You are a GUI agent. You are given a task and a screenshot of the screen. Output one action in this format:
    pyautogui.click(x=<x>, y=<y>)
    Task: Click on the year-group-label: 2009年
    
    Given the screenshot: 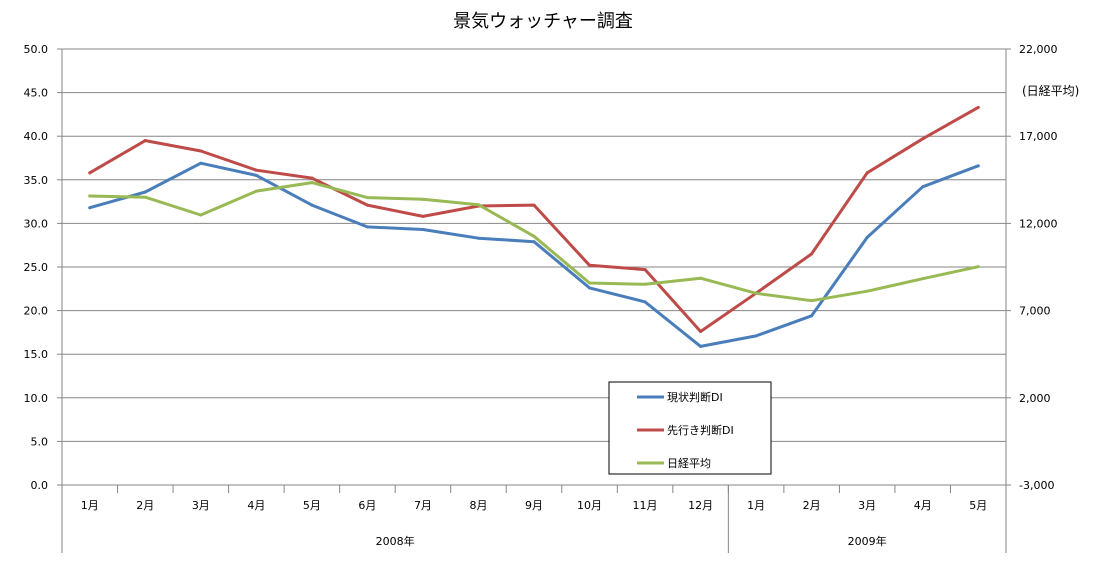 What is the action you would take?
    pyautogui.click(x=867, y=541)
    